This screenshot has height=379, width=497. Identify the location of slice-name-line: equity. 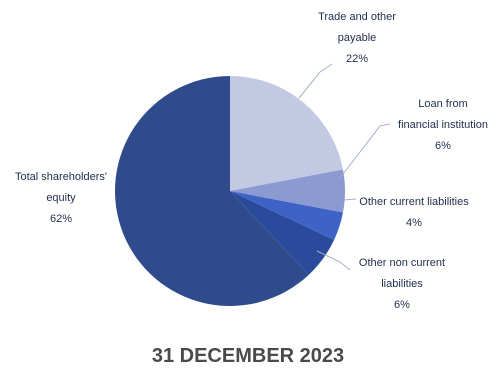
(61, 198).